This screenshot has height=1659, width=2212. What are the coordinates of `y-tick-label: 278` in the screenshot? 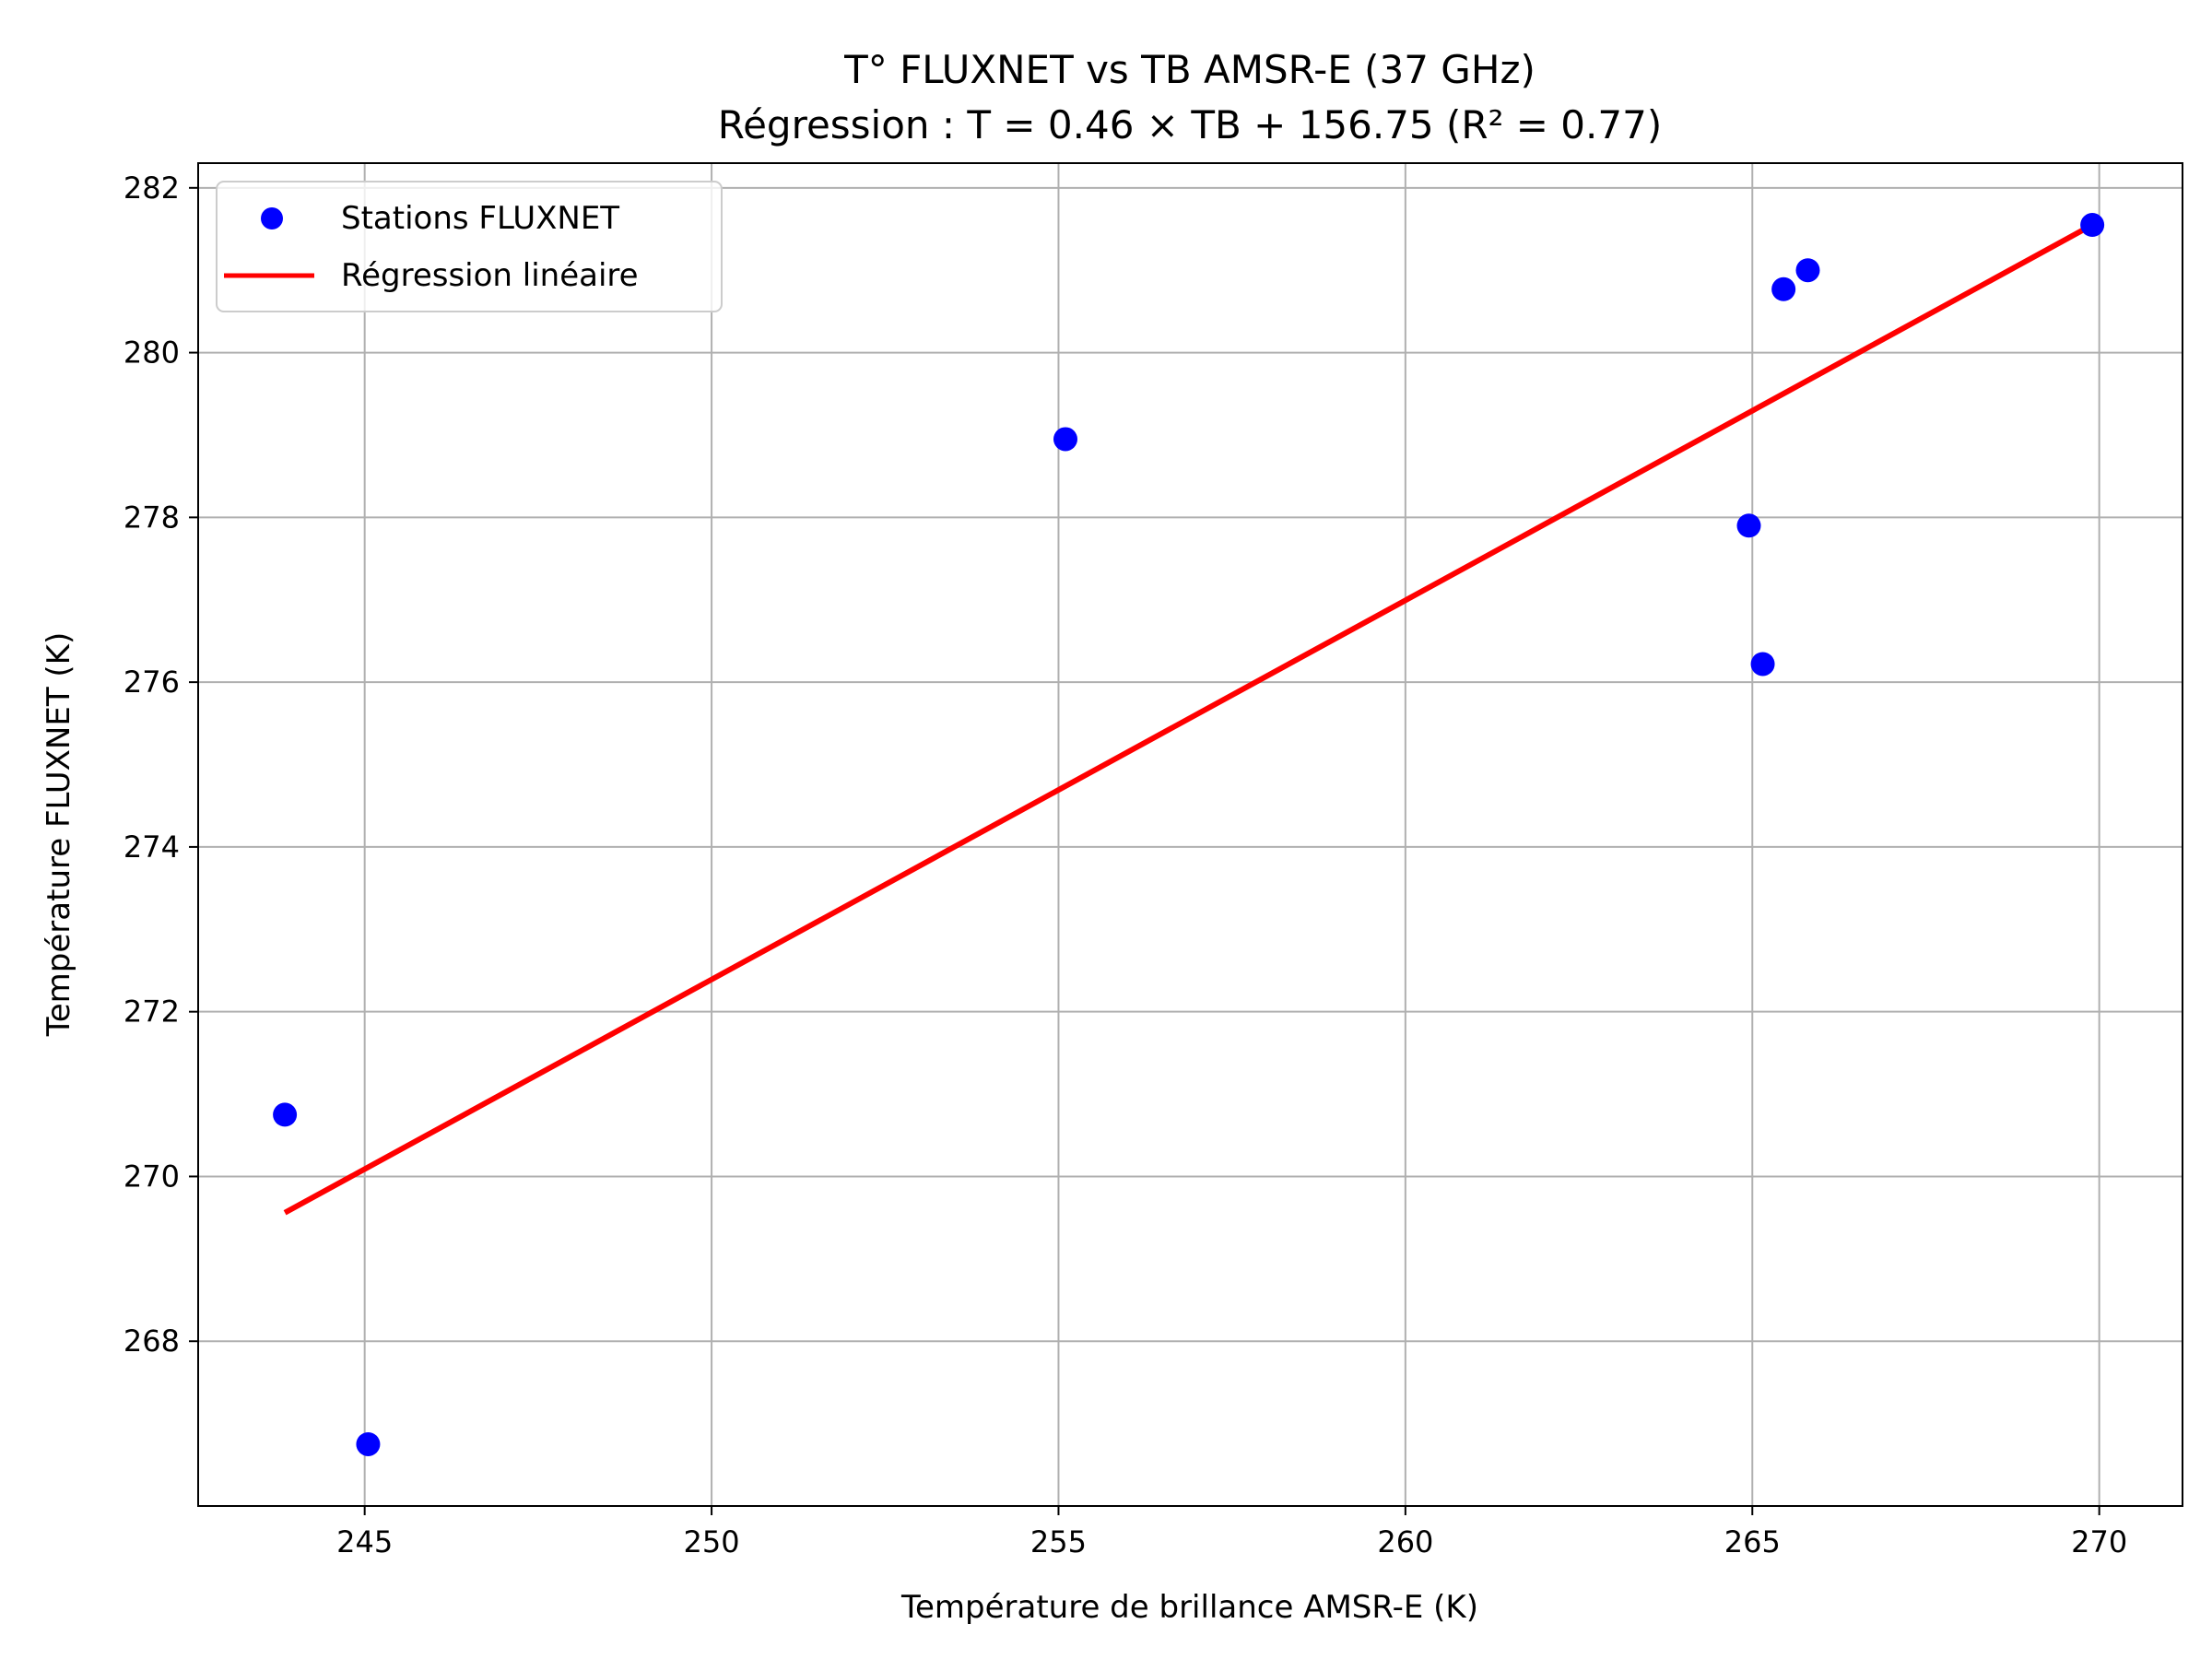 It's located at (152, 517).